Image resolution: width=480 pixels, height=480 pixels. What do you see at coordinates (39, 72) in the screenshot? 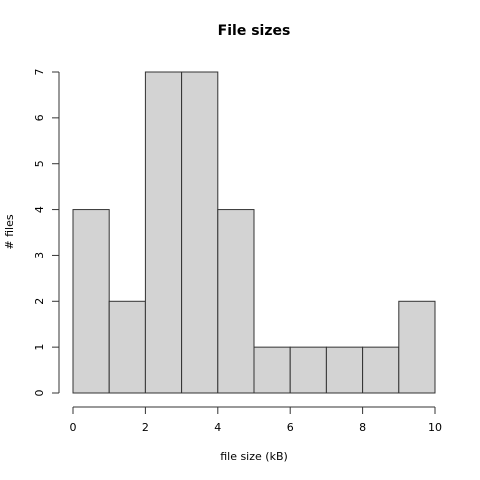
I see `y-tick-label: 7` at bounding box center [39, 72].